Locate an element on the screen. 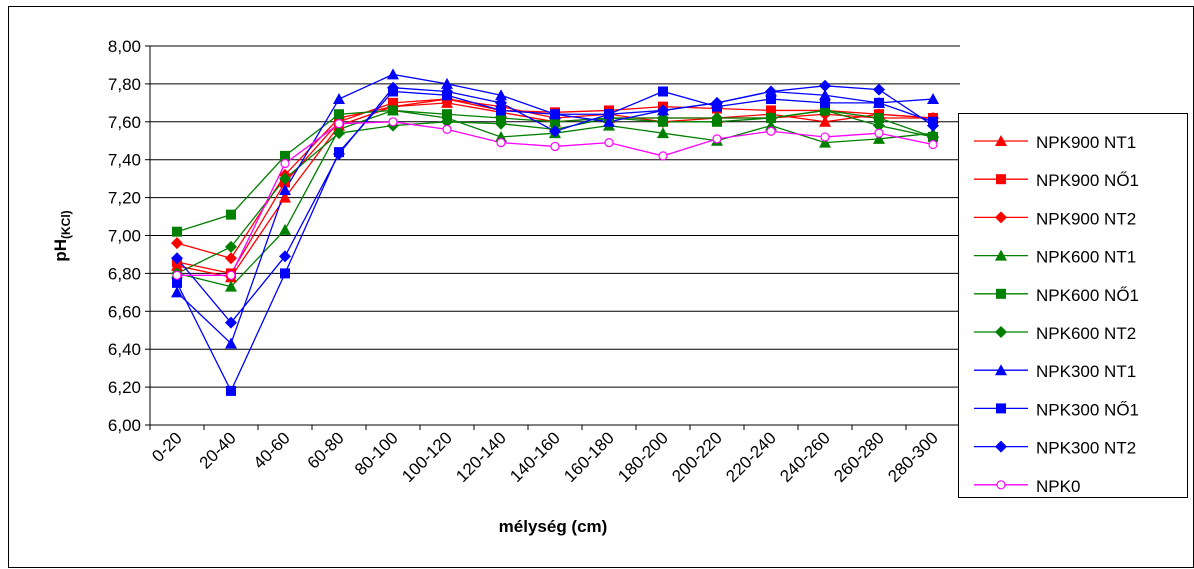 This screenshot has width=1194, height=569. y-tick-label: 7,20 is located at coordinates (124, 198).